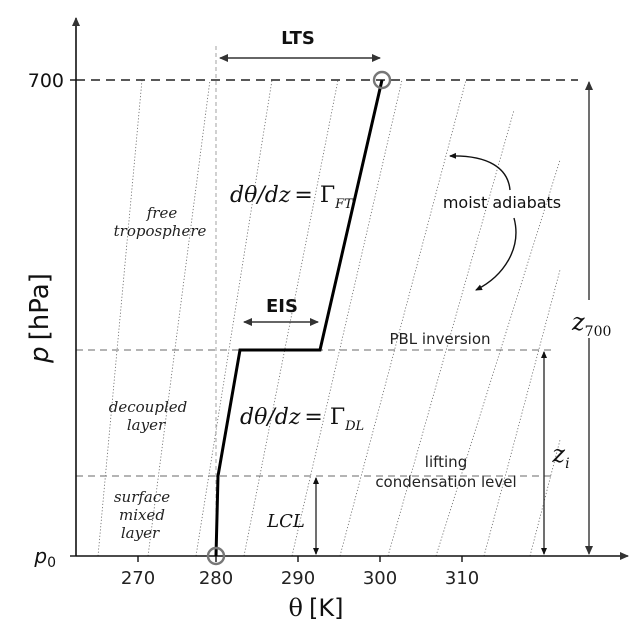 This screenshot has width=637, height=626. Describe the element at coordinates (300, 559) in the screenshot. I see `x-tick-marks` at that location.